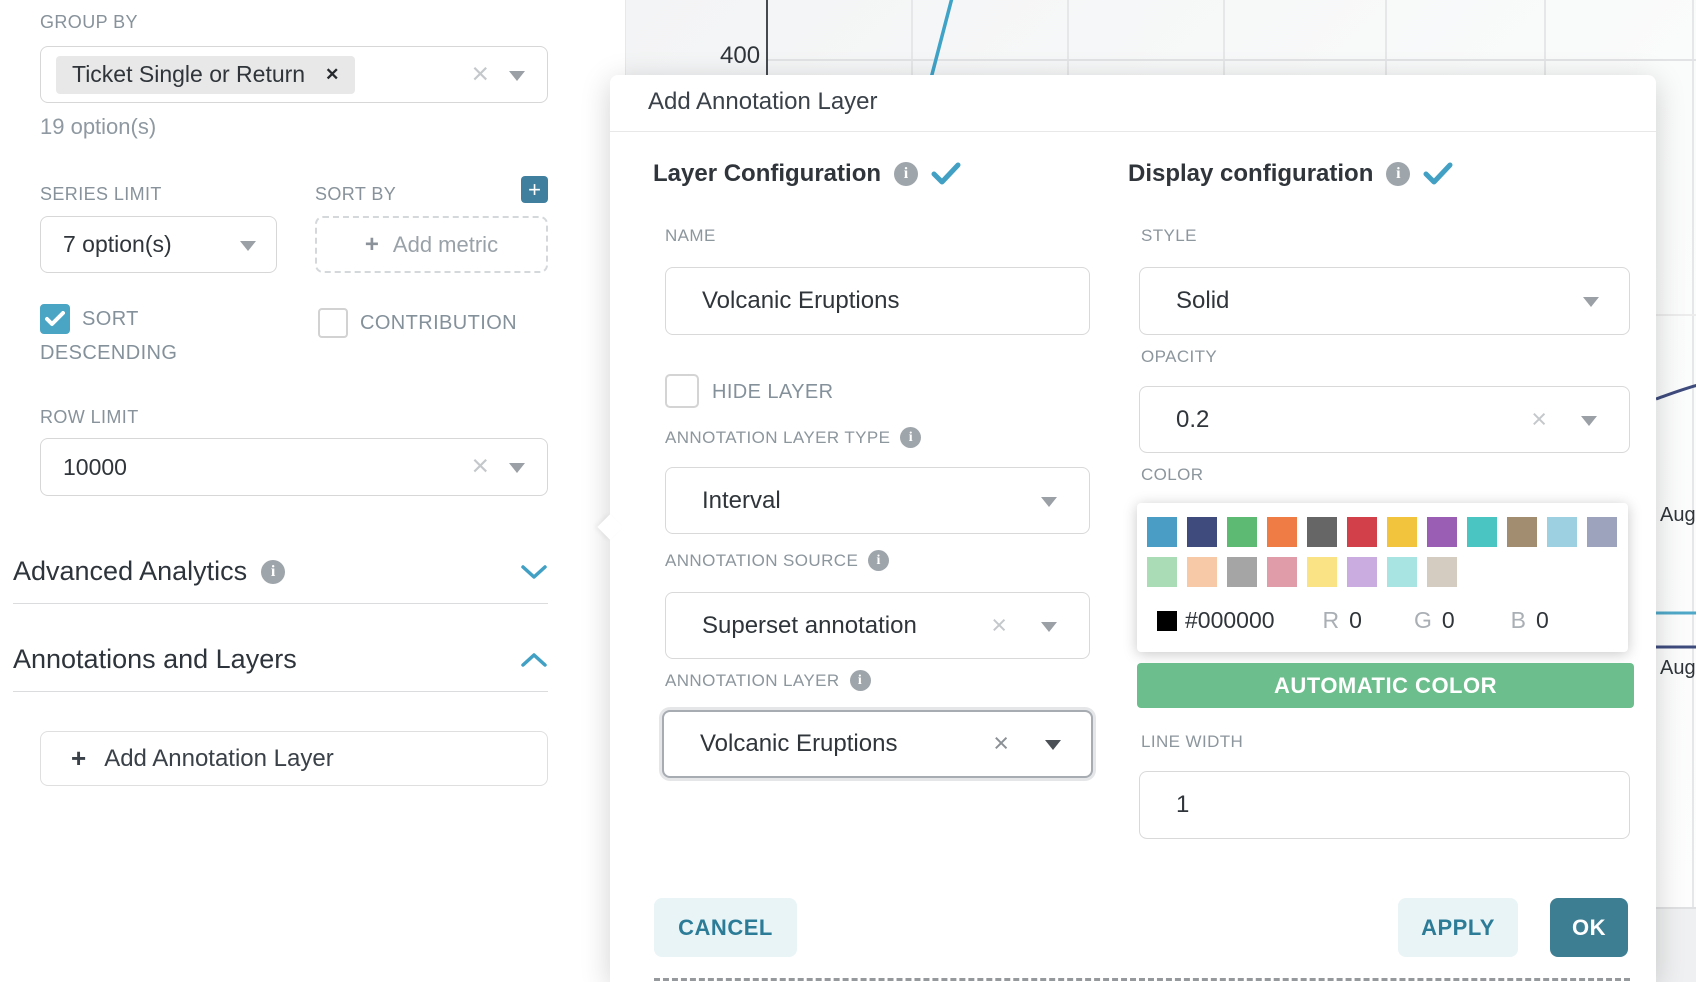  I want to click on series-limit-select: 7 option(s), so click(158, 244).